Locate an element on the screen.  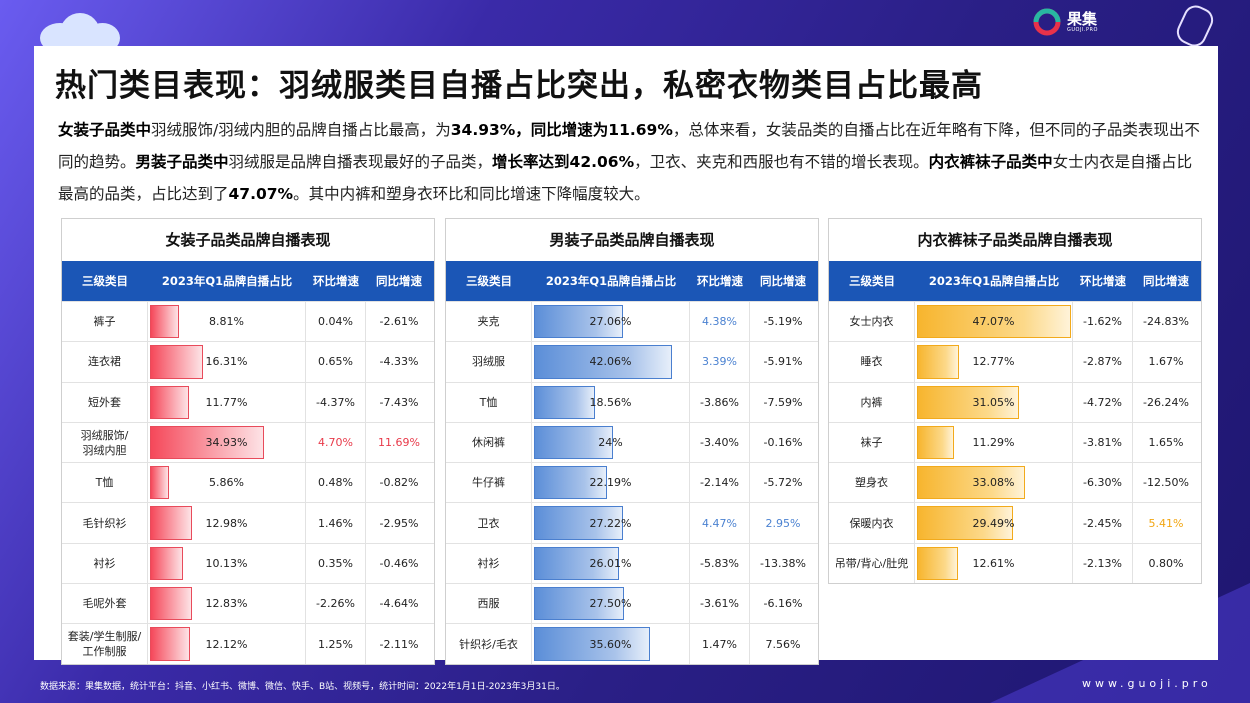
table-row: 短外套 11.77% -4.37% -7.43% is located at coordinates (248, 401).